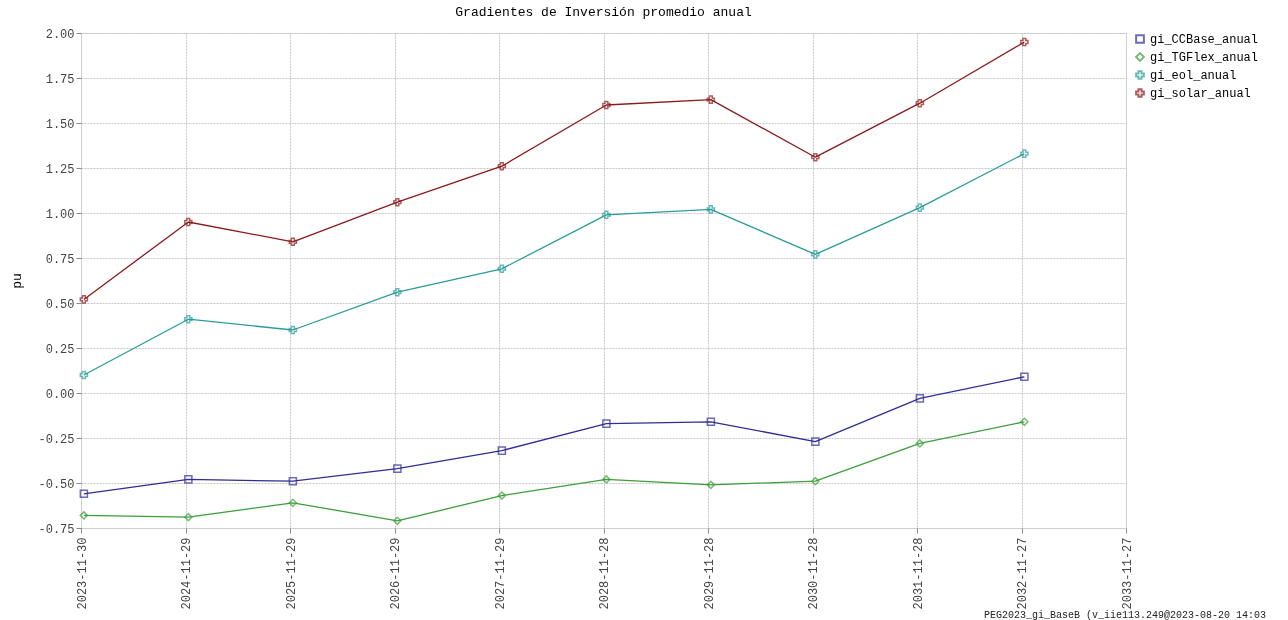 The height and width of the screenshot is (620, 1288). Describe the element at coordinates (18, 281) in the screenshot. I see `y-axis-title: pu` at that location.